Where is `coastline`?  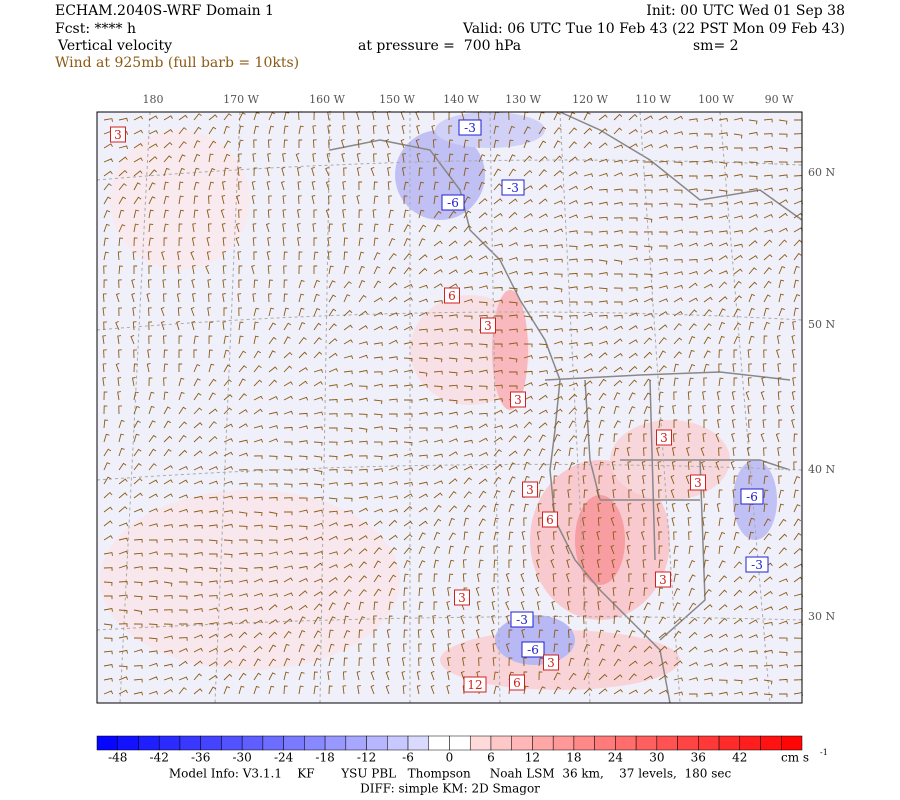
coastline is located at coordinates (681, 166).